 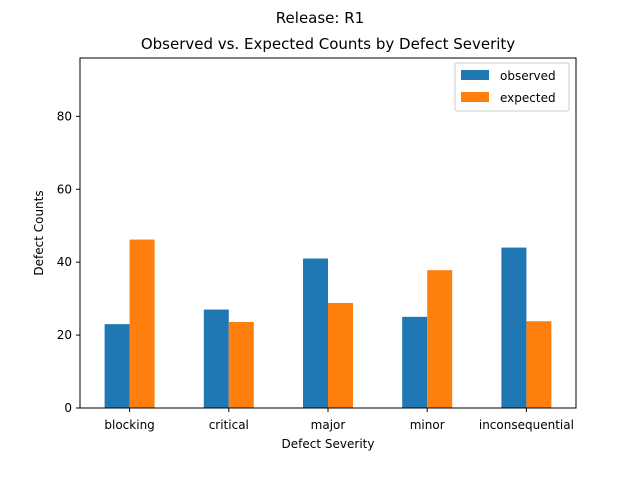 I want to click on y-axis-ticks: 0 20 40 60 80, so click(x=68, y=262).